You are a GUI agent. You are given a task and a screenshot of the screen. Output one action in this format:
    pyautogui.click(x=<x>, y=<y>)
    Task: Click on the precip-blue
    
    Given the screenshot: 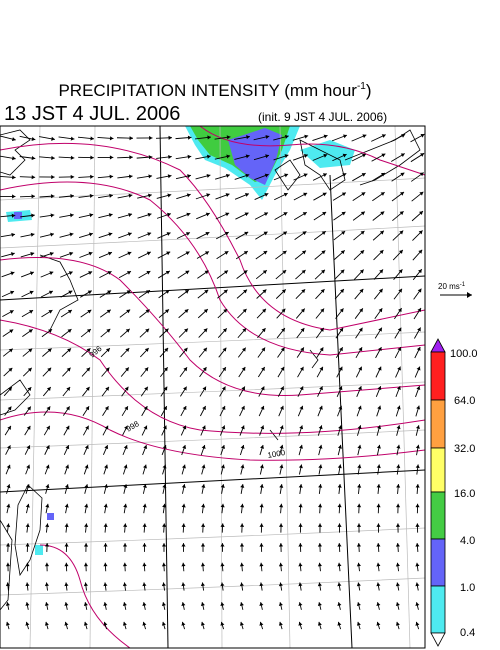 What is the action you would take?
    pyautogui.click(x=50, y=516)
    